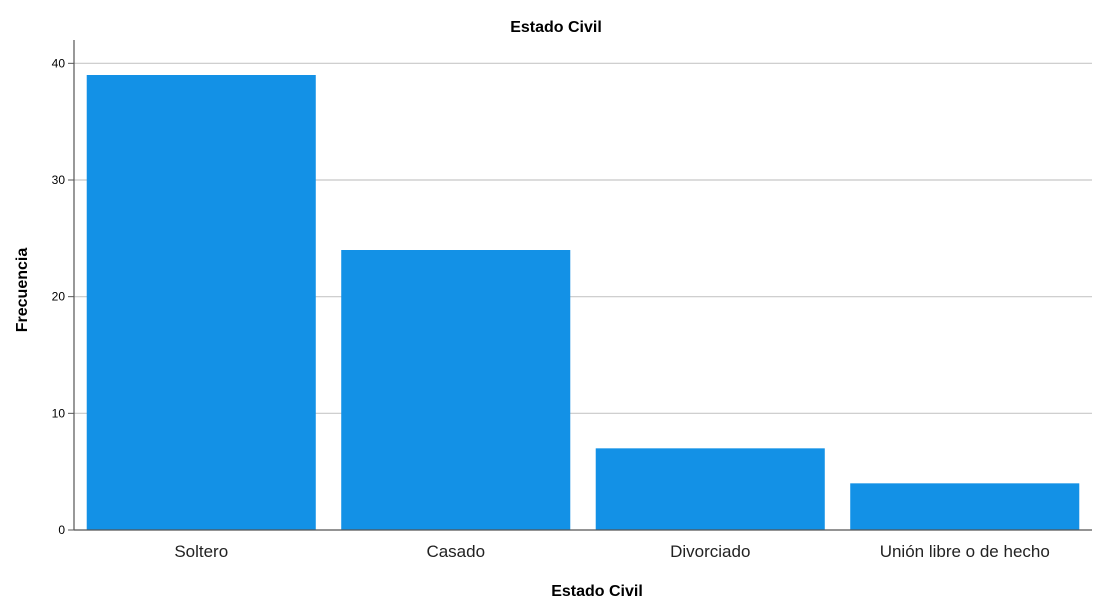 The height and width of the screenshot is (599, 1103). I want to click on y-tick-label: 30, so click(59, 180).